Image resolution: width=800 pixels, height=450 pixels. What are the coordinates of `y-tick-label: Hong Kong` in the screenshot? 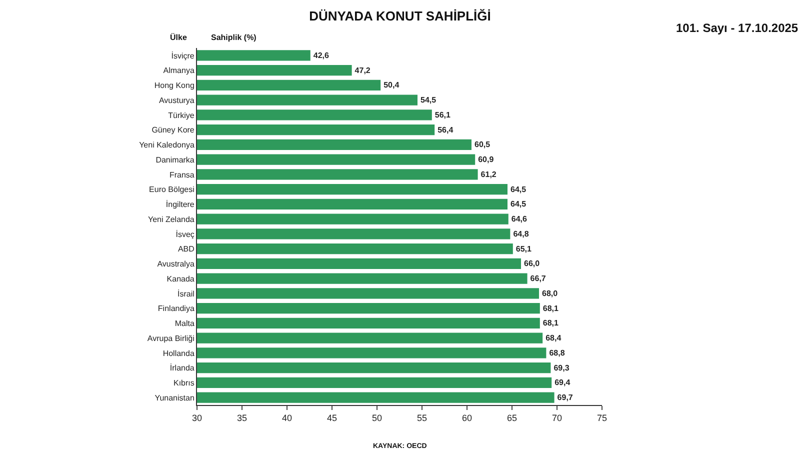 It's located at (174, 85).